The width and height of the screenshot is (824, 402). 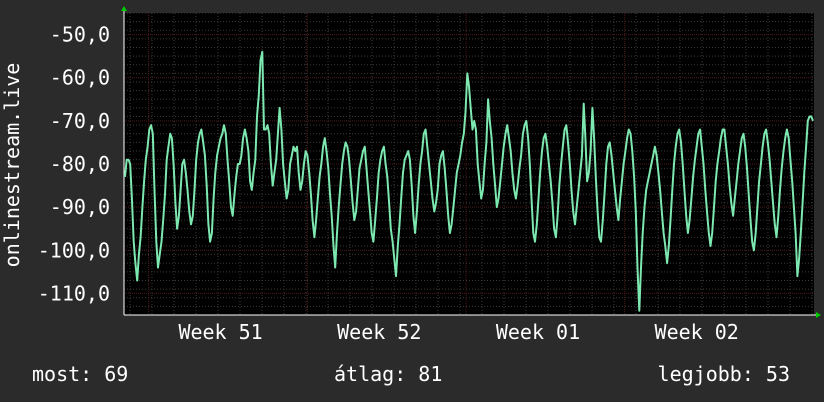 I want to click on x-tick-label: Week 02, so click(x=697, y=332).